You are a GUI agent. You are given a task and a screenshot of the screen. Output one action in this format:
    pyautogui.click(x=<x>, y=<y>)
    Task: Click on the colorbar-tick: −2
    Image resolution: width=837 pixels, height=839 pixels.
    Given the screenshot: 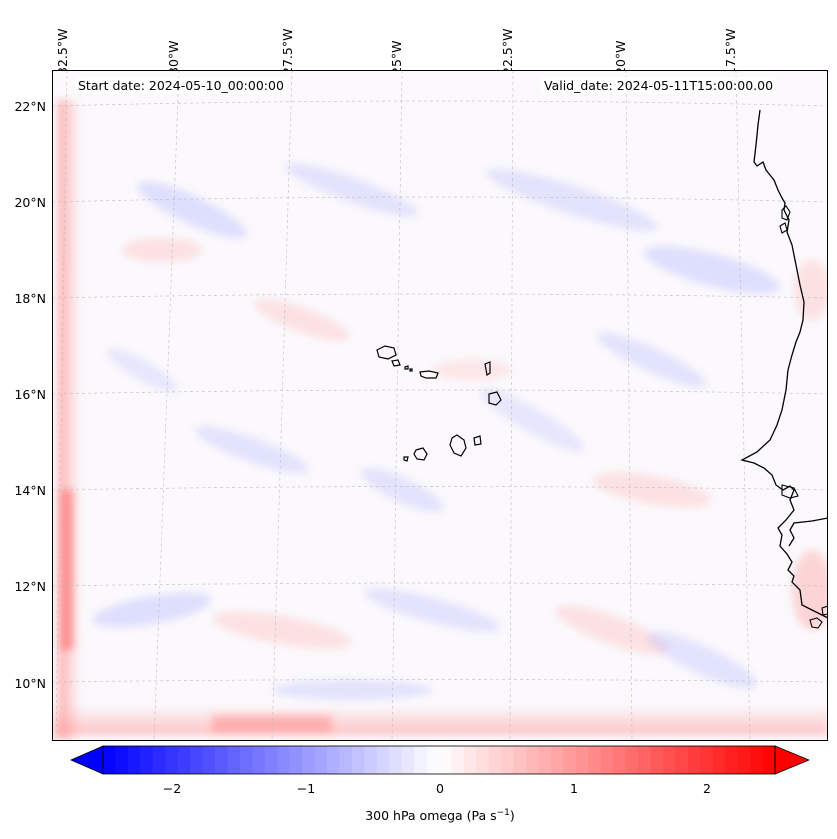 What is the action you would take?
    pyautogui.click(x=172, y=788)
    